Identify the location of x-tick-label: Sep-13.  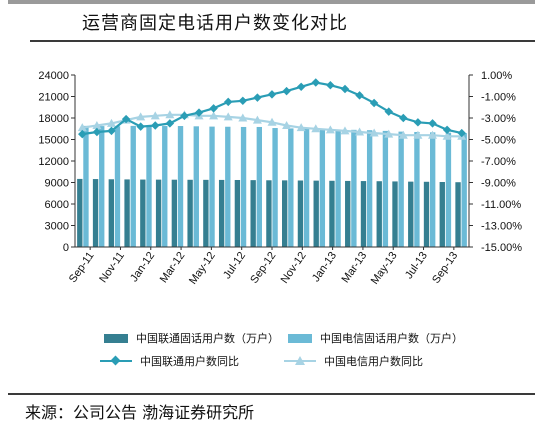
(445, 268).